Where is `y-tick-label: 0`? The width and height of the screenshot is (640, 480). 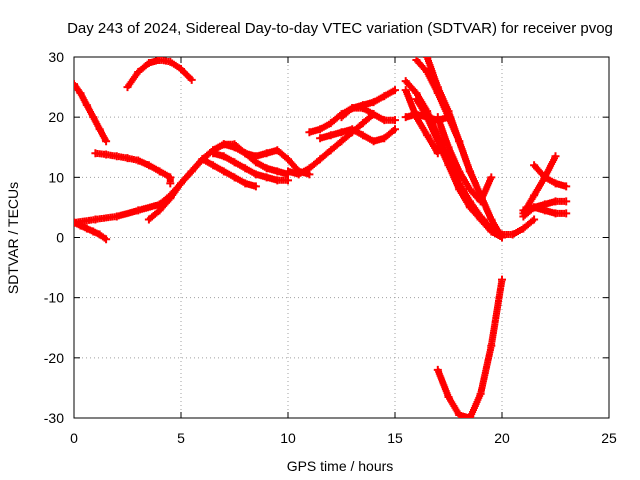
y-tick-label: 0 is located at coordinates (60, 238).